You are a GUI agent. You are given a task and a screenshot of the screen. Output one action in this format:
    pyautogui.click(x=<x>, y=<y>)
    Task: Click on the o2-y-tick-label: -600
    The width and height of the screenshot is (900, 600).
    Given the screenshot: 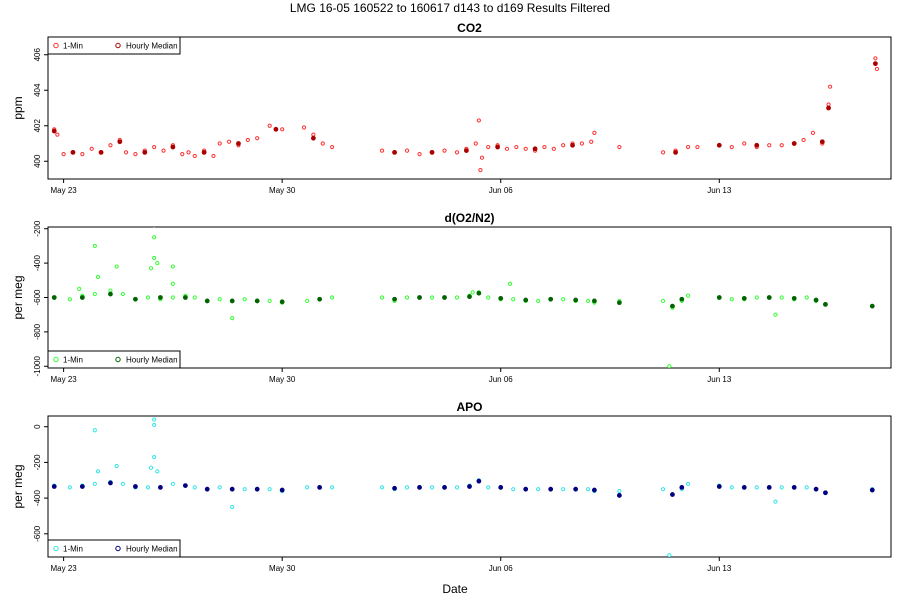 What is the action you would take?
    pyautogui.click(x=37, y=297)
    